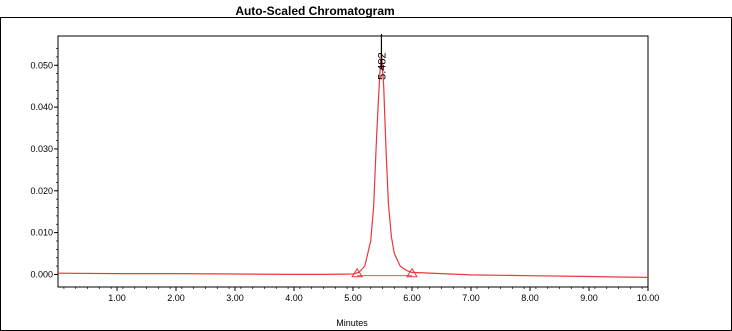  Describe the element at coordinates (41, 191) in the screenshot. I see `y-tick-label: 0.020` at that location.